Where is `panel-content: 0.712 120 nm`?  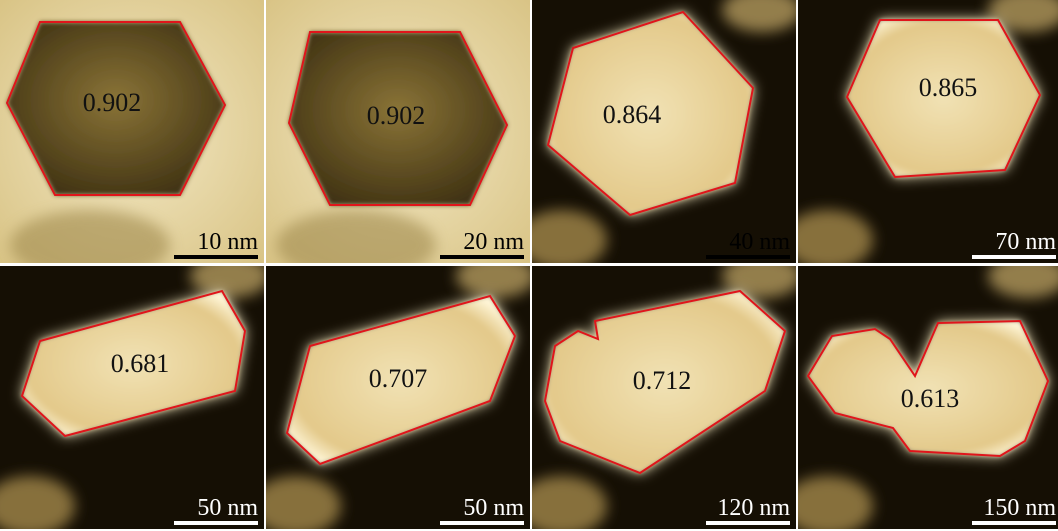 panel-content: 0.712 120 nm is located at coordinates (664, 397).